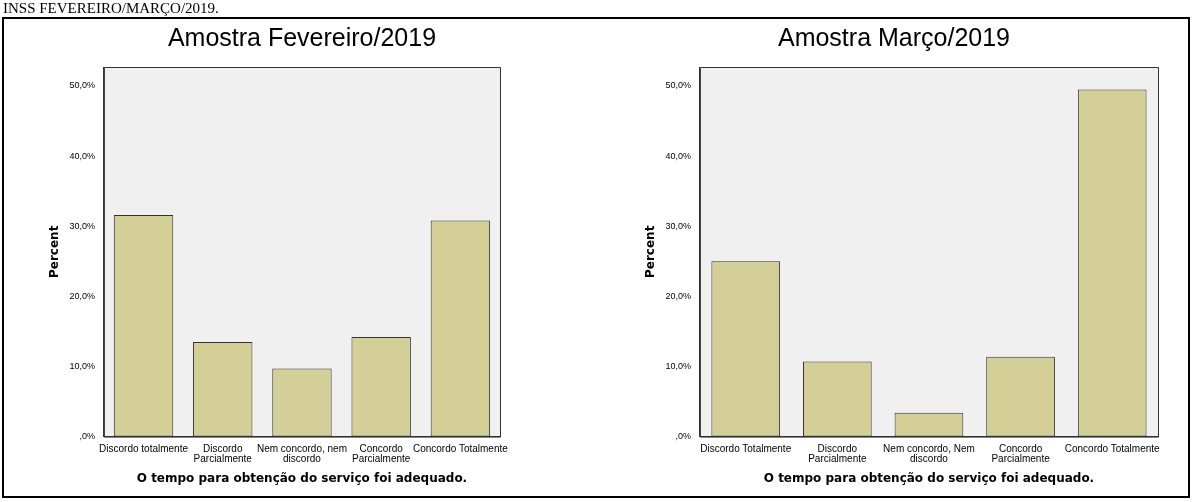  What do you see at coordinates (301, 454) in the screenshot?
I see `x-tick-label: Nem concordo, nem discordo` at bounding box center [301, 454].